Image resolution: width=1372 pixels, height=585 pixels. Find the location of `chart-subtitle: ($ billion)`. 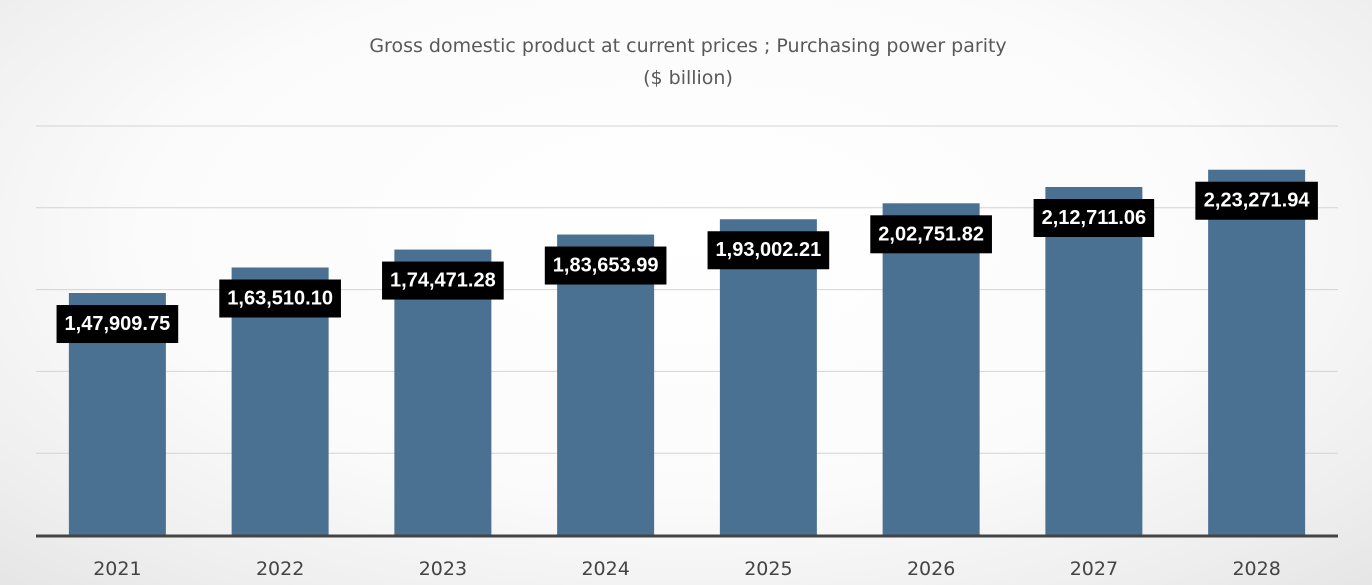

chart-subtitle: ($ billion) is located at coordinates (688, 78).